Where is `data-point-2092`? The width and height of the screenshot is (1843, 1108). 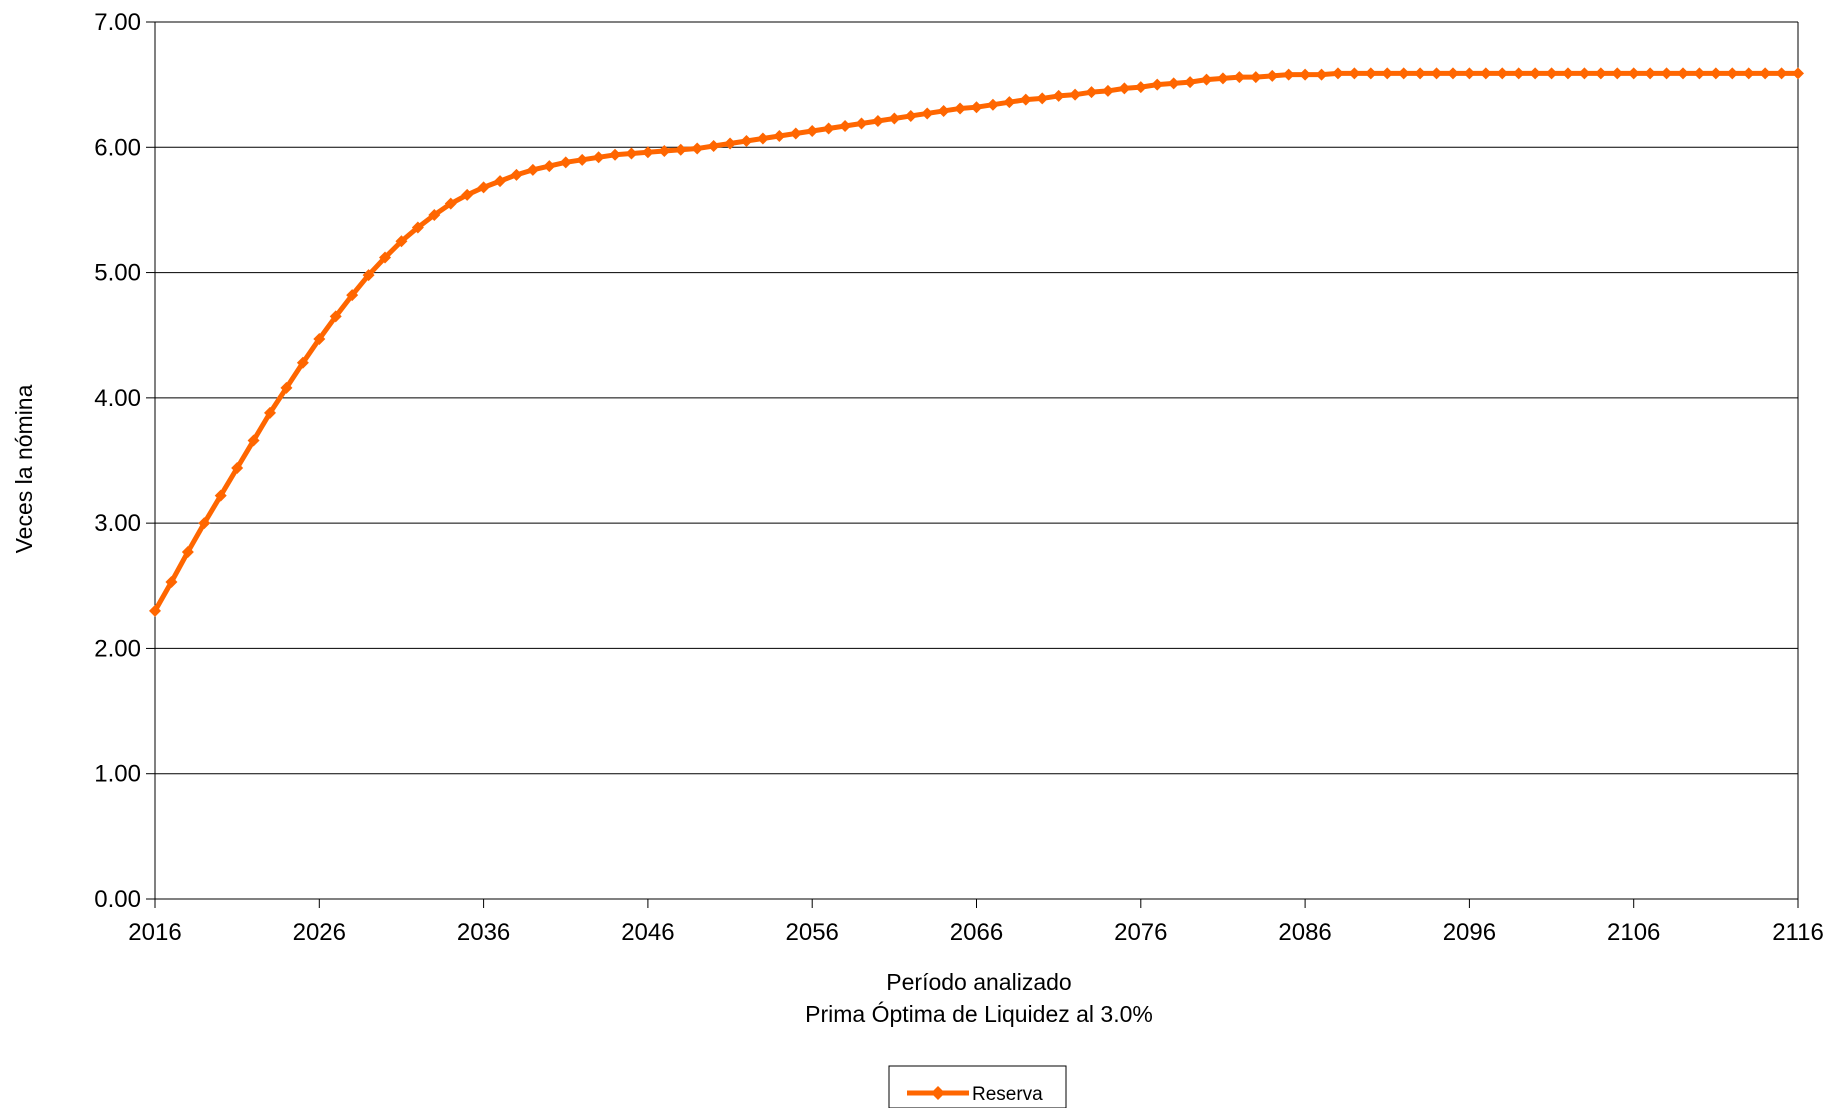 data-point-2092 is located at coordinates (1403, 73).